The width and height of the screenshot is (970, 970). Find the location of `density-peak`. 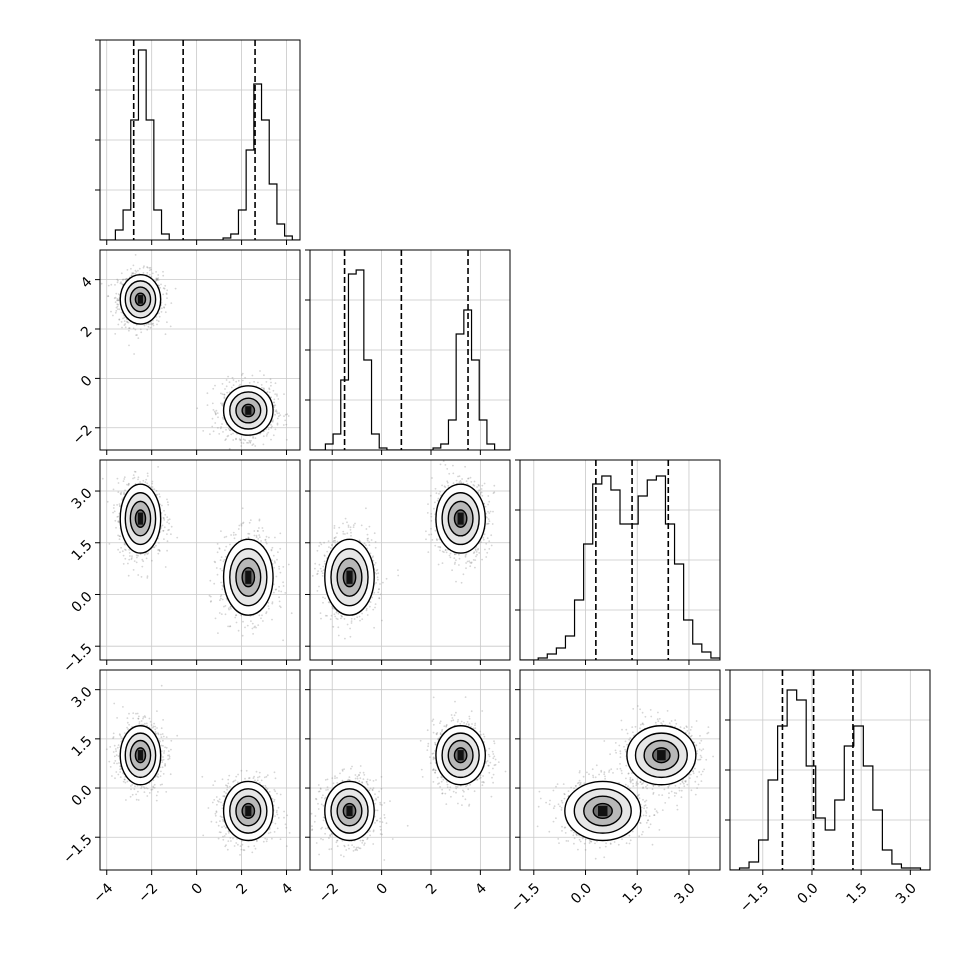

density-peak is located at coordinates (248, 577).